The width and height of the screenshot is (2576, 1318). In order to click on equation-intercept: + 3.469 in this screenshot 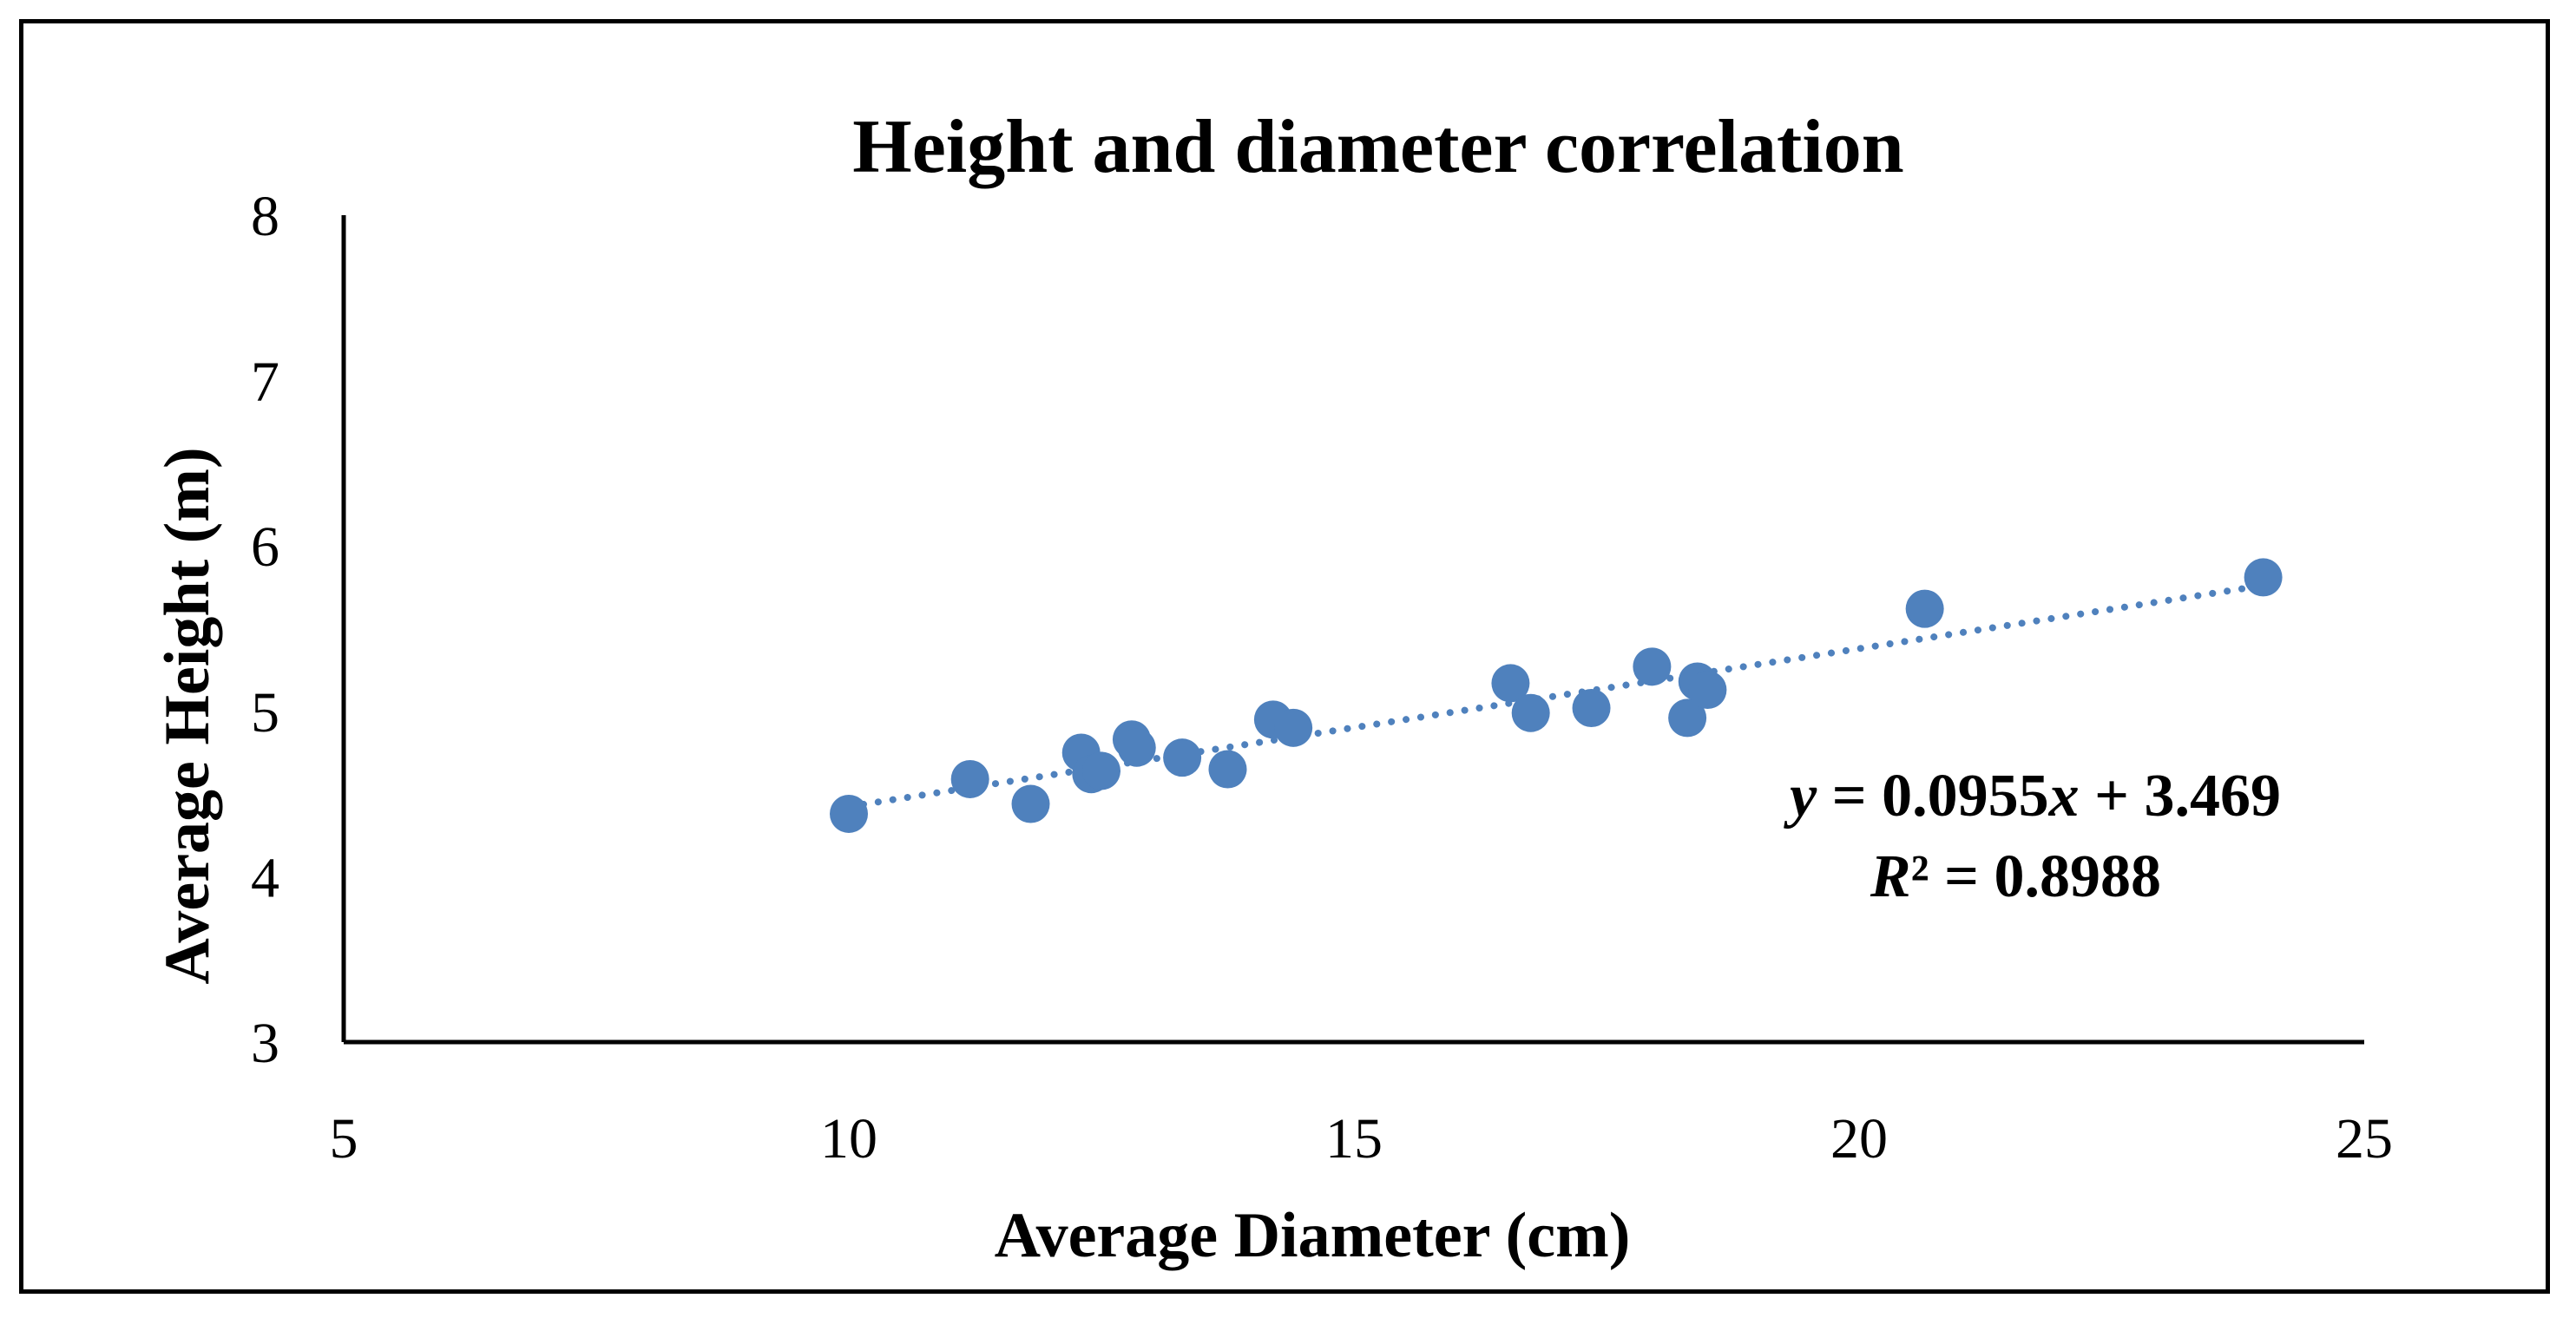, I will do `click(2180, 796)`.